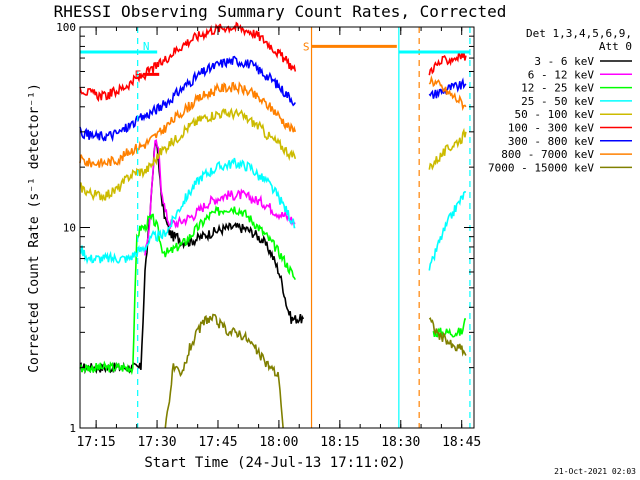  What do you see at coordinates (278, 442) in the screenshot?
I see `x-tick-label: 18:00` at bounding box center [278, 442].